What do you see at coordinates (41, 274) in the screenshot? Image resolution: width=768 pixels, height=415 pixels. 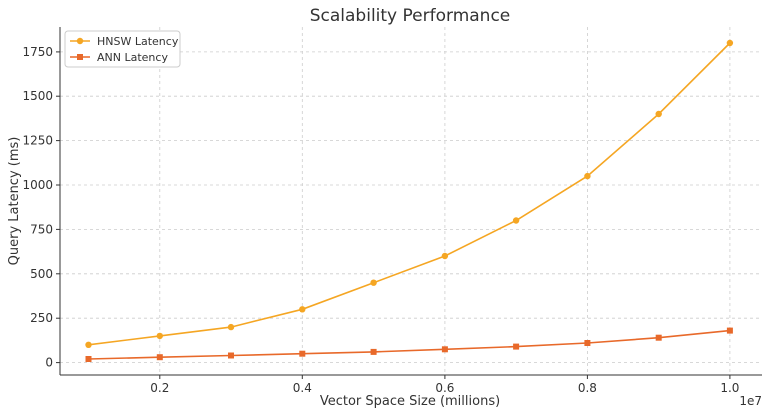 I see `y-tick-label: 500` at bounding box center [41, 274].